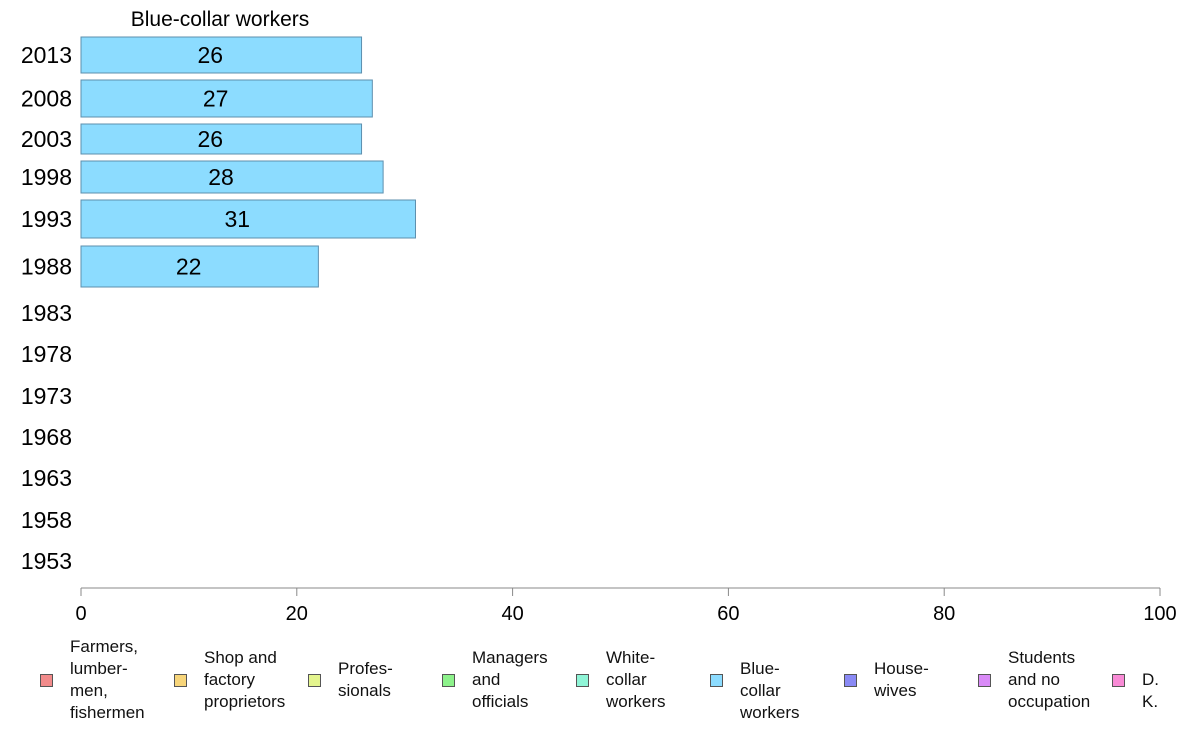 The width and height of the screenshot is (1188, 736). I want to click on legend-label: Managers and officials, so click(510, 679).